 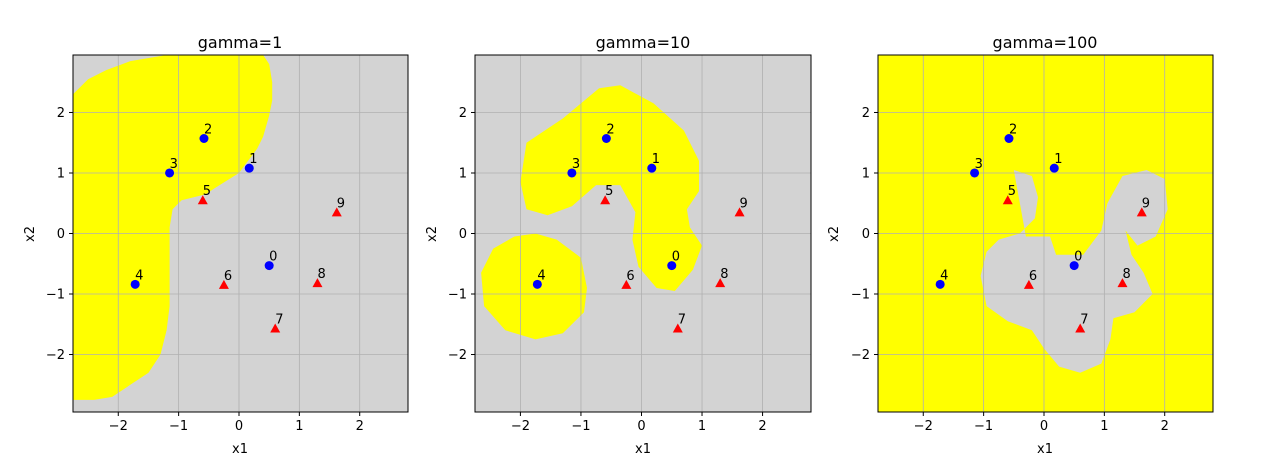 What do you see at coordinates (1045, 42) in the screenshot?
I see `chart-title: gamma=100` at bounding box center [1045, 42].